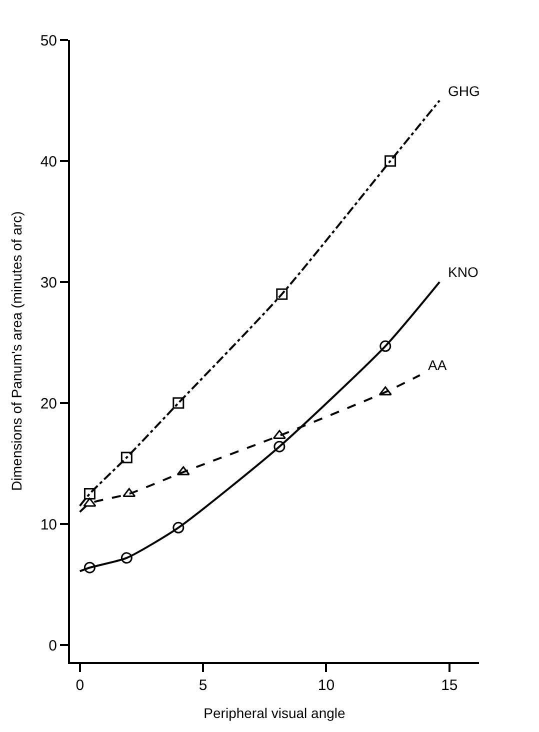 This screenshot has height=732, width=539. Describe the element at coordinates (80, 685) in the screenshot. I see `x-tick-label: 0` at that location.